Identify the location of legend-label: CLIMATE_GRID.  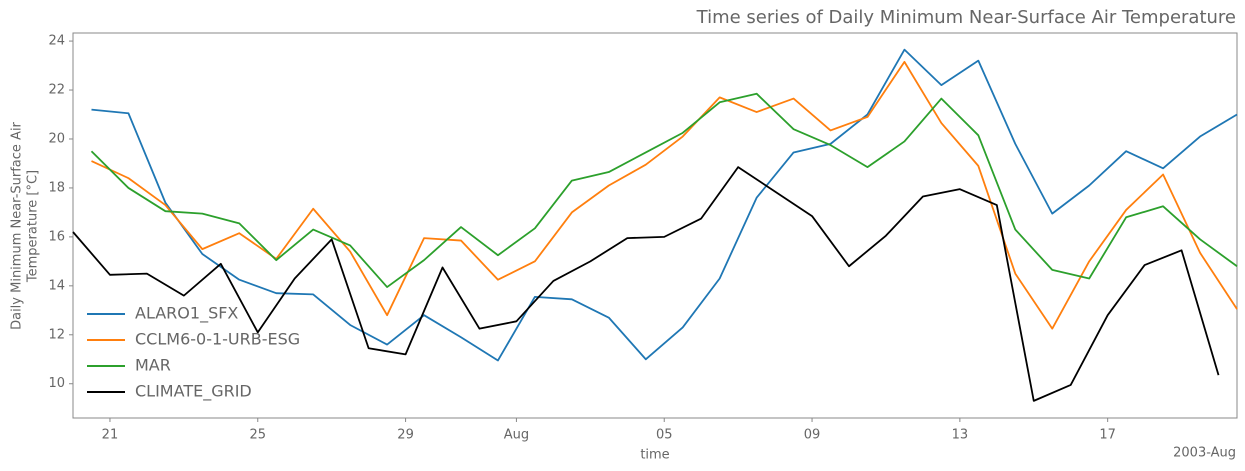
(193, 392).